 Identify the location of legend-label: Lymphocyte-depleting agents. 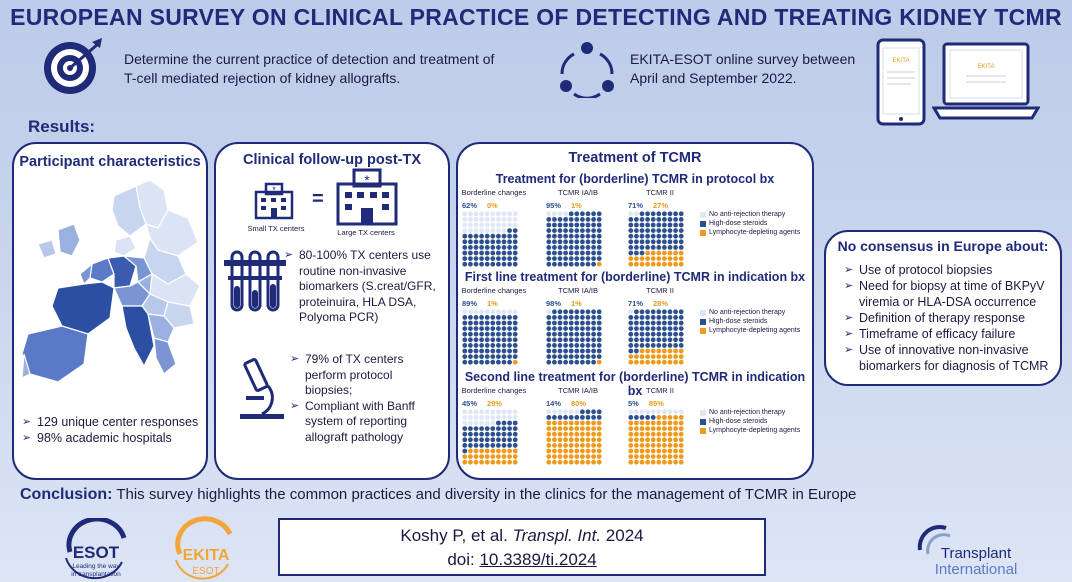
(755, 430).